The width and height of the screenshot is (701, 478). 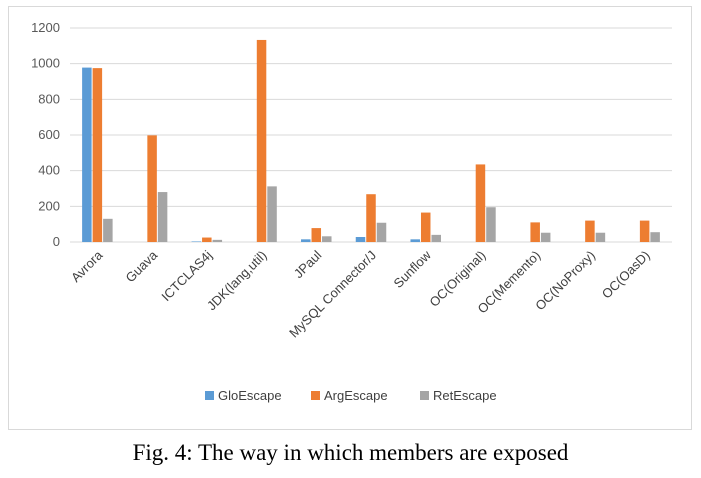 What do you see at coordinates (209, 395) in the screenshot?
I see `legend-swatch-gloescape` at bounding box center [209, 395].